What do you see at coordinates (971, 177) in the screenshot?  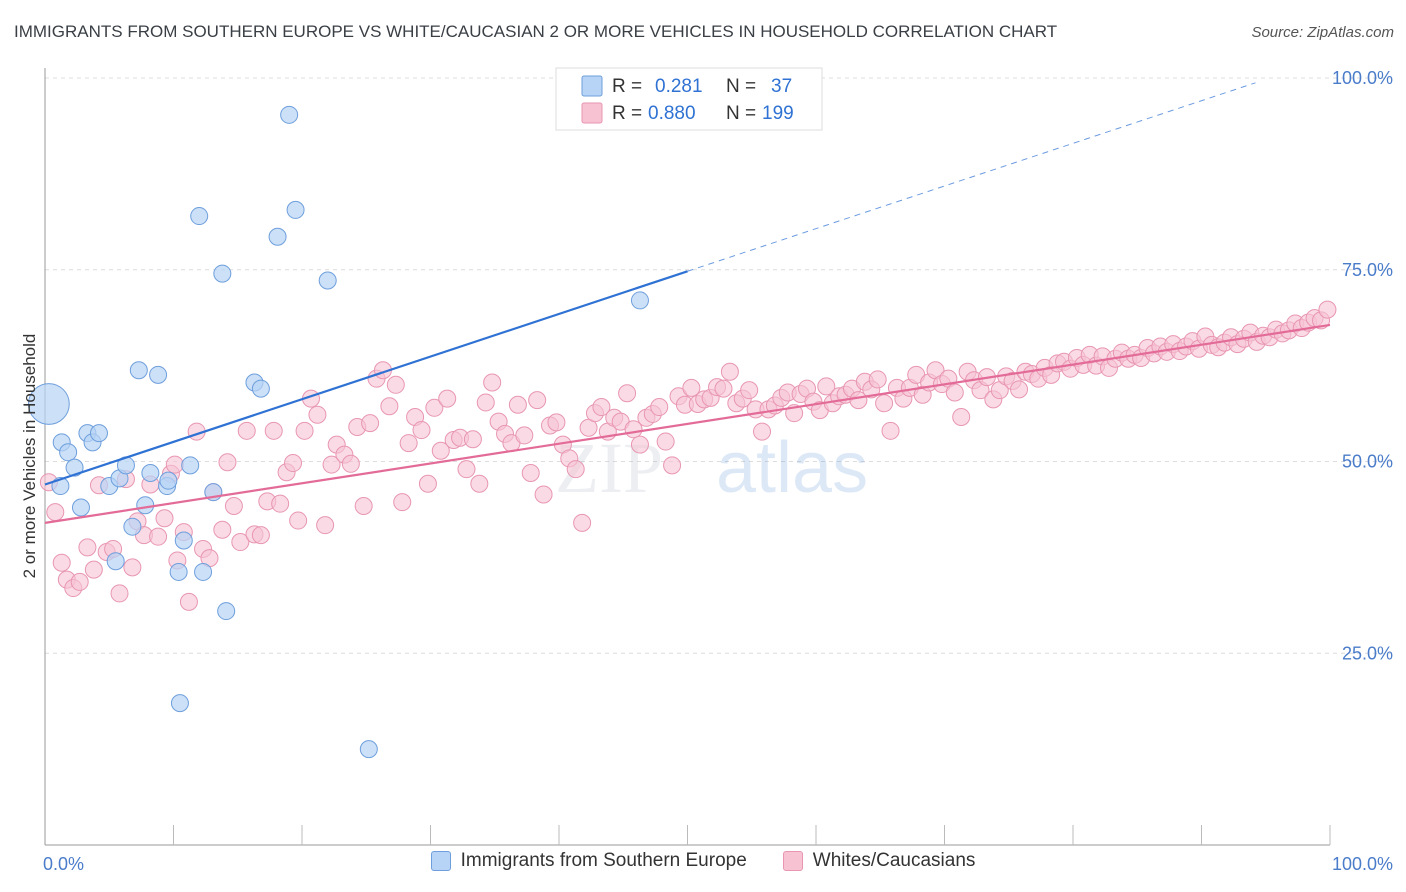 I see `trend-line-immigrants-extension` at bounding box center [971, 177].